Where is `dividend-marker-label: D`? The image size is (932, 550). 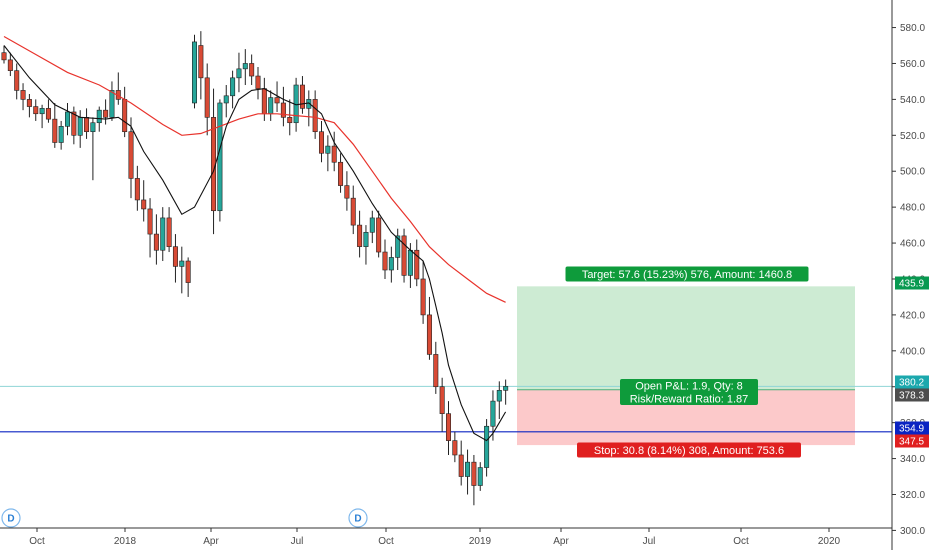 dividend-marker-label: D is located at coordinates (357, 519).